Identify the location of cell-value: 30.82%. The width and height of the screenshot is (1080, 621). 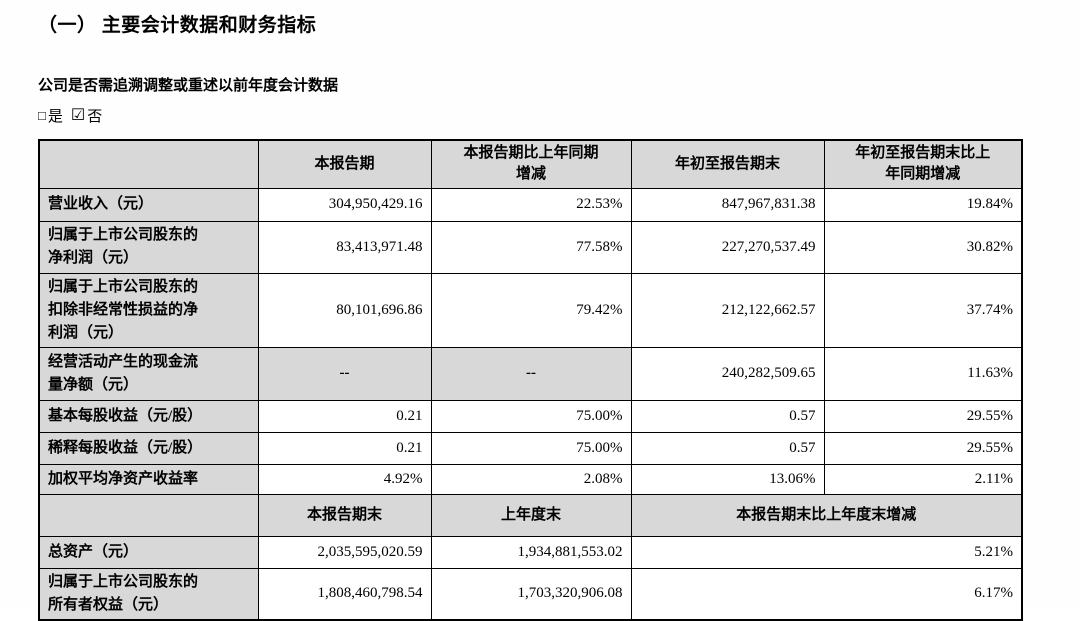
(923, 247).